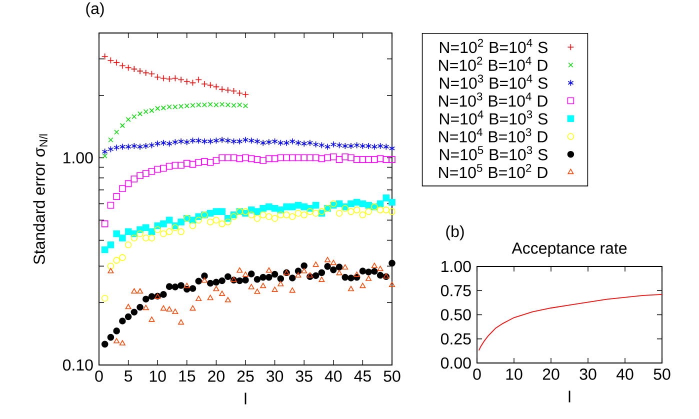 The image size is (699, 419). Describe the element at coordinates (128, 376) in the screenshot. I see `x-tick-label: 5` at that location.